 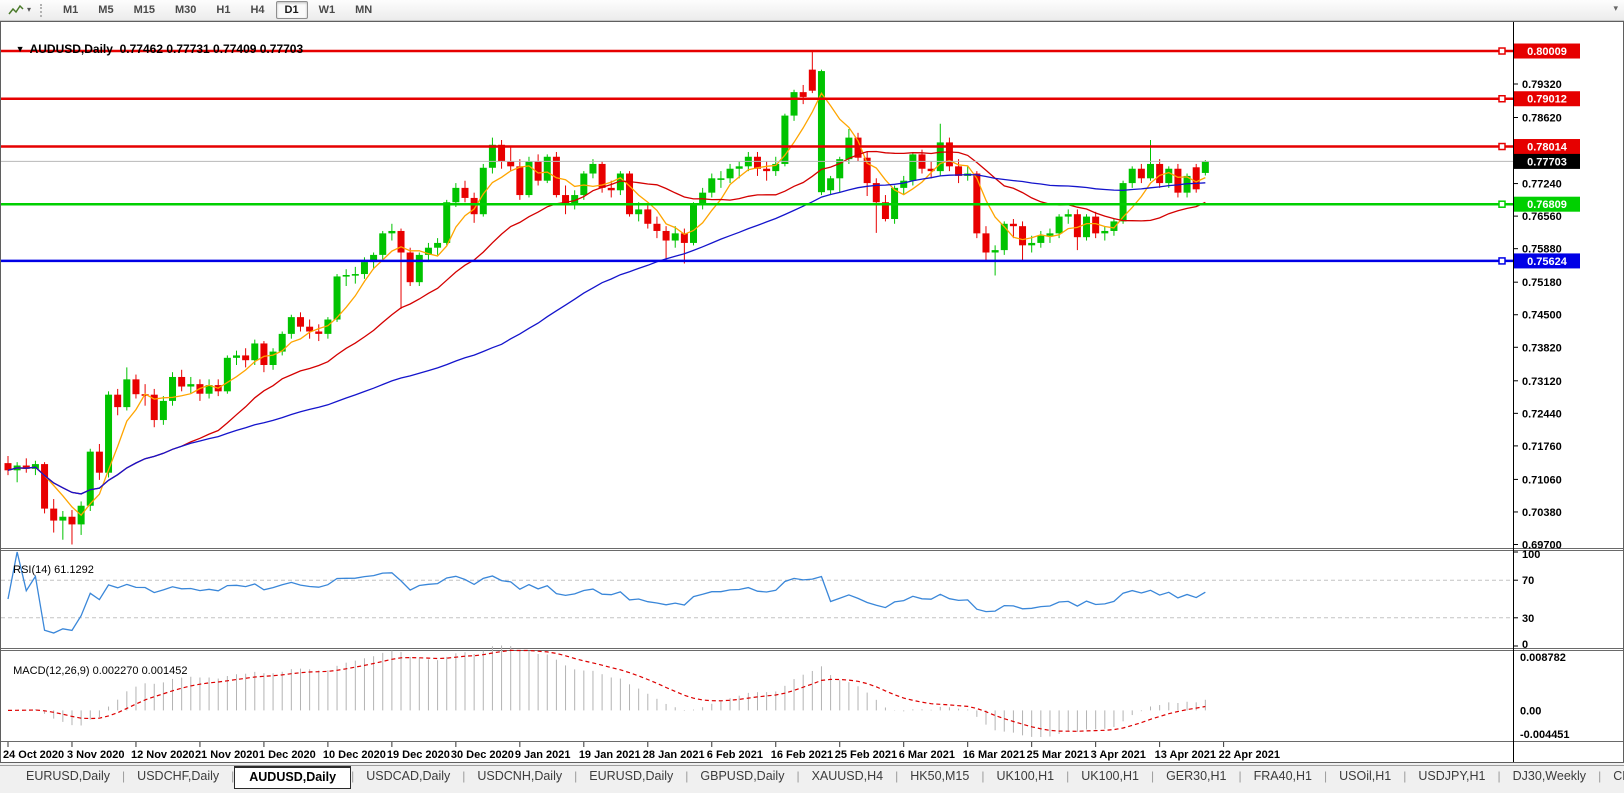 I want to click on date-axis-label: 6 Feb 2021, so click(x=735, y=755).